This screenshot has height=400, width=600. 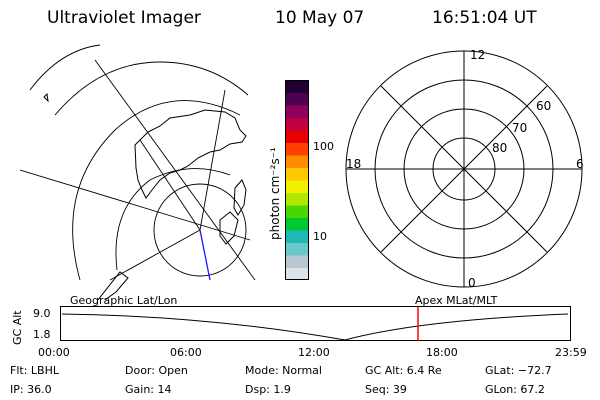 I want to click on colorbar-tick-100: 100, so click(x=323, y=146).